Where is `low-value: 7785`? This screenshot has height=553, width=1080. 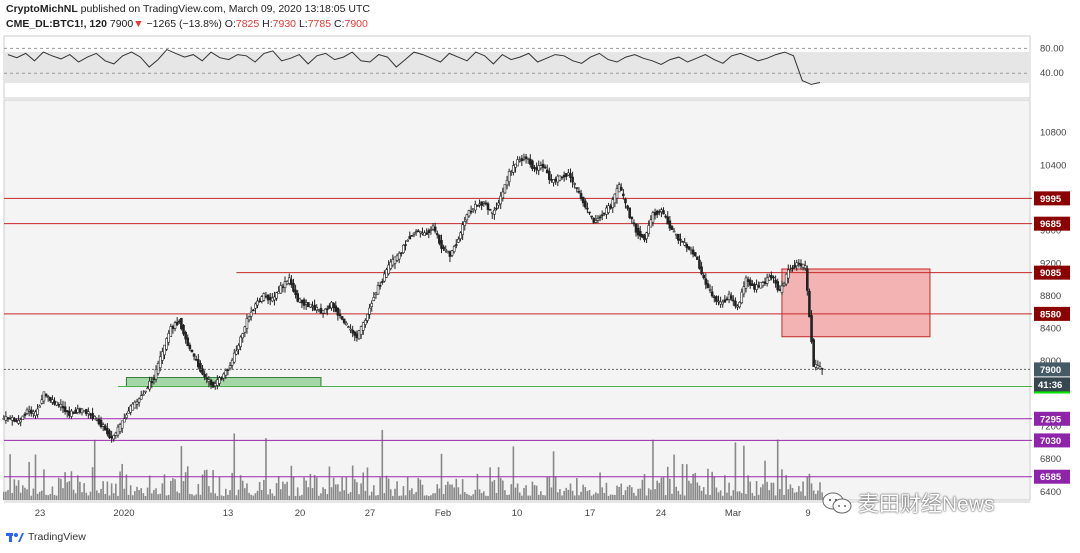
low-value: 7785 is located at coordinates (319, 24).